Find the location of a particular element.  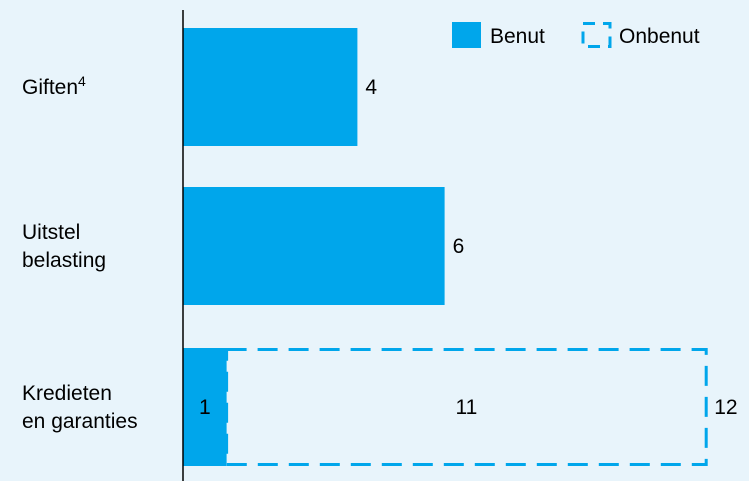

value-label-benut-uitstel-belasting: 6 is located at coordinates (459, 246).